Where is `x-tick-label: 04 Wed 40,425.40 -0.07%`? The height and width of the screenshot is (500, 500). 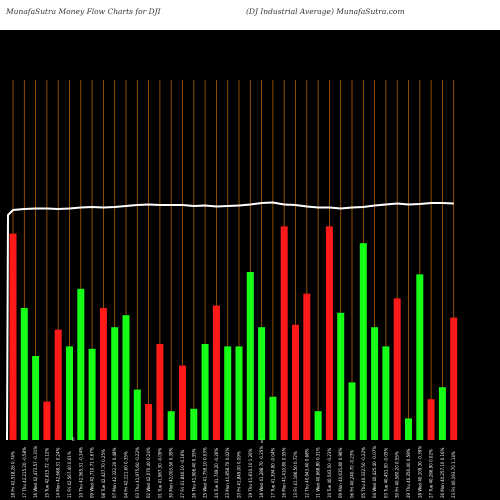
x-tick-label: 04 Wed 40,425.40 -0.07% is located at coordinates (374, 472).